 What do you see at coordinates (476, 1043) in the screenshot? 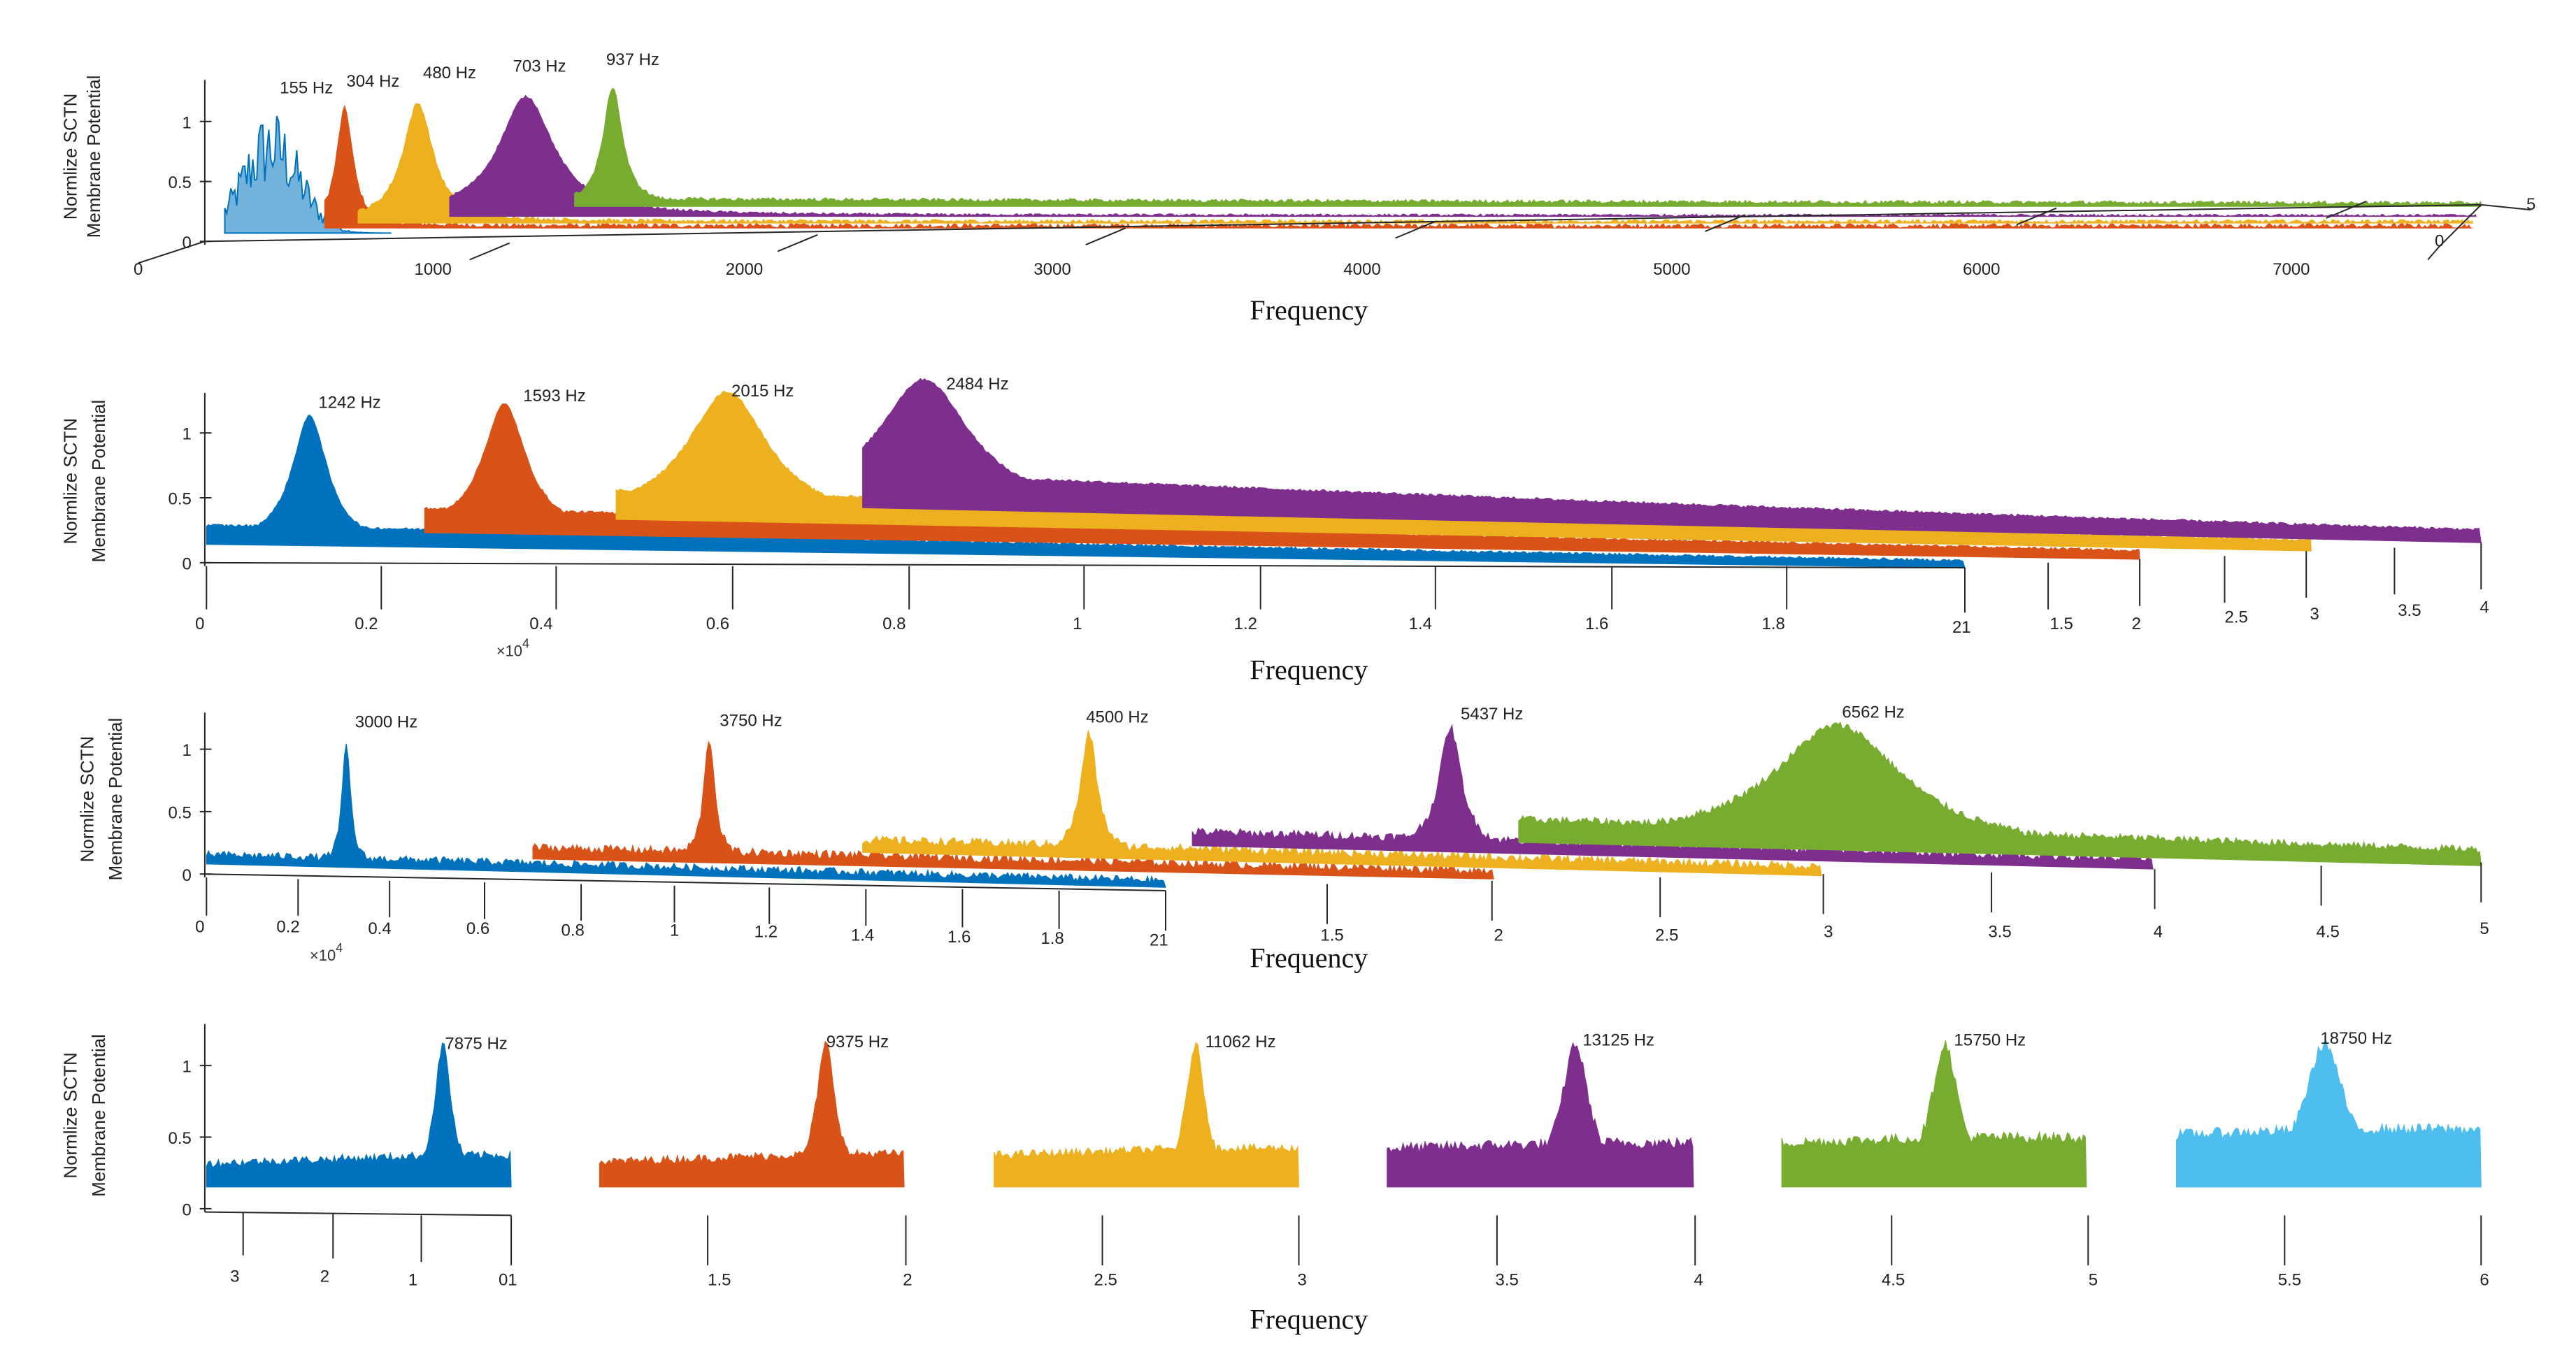
I see `peak-label-7875hz: 7875 Hz` at bounding box center [476, 1043].